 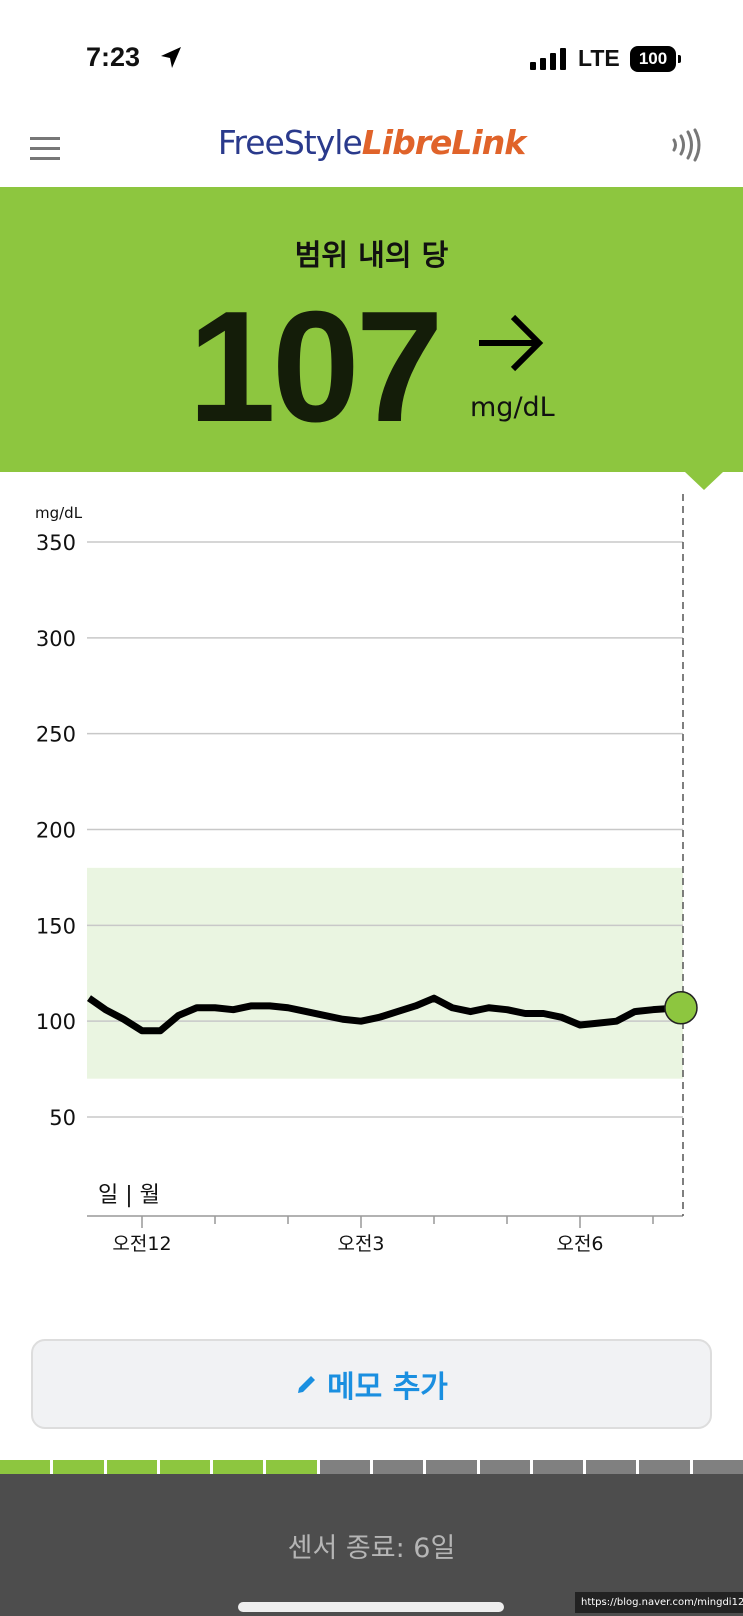 What do you see at coordinates (62, 1118) in the screenshot?
I see `y-tick-label: 50` at bounding box center [62, 1118].